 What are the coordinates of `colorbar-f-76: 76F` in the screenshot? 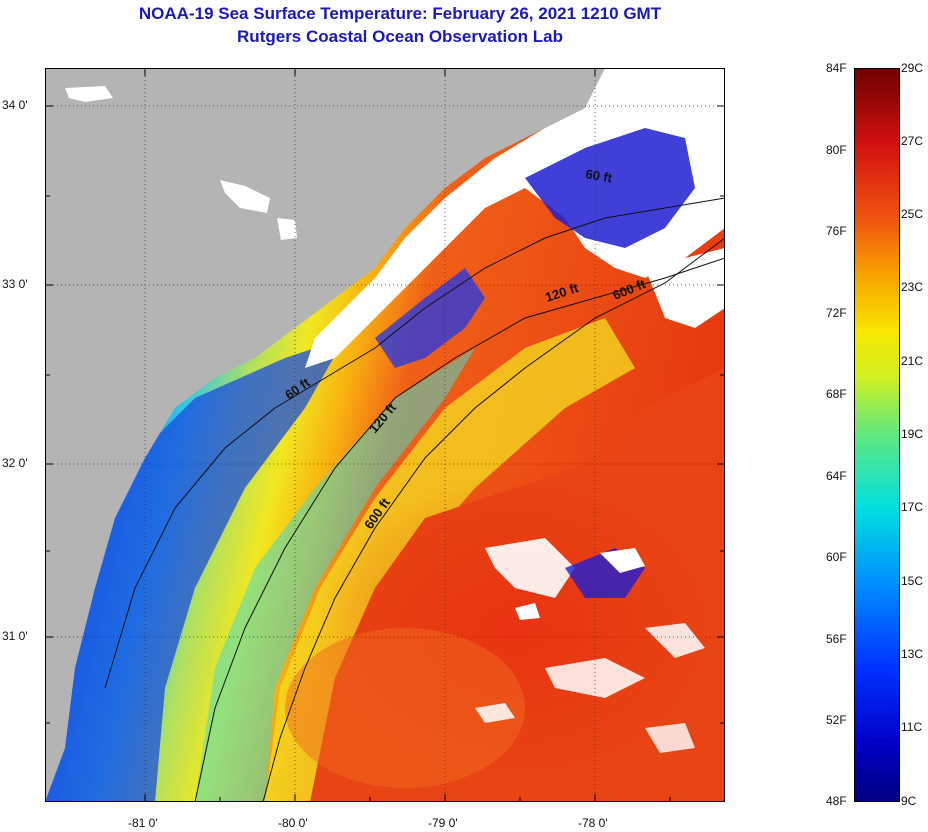 It's located at (836, 231).